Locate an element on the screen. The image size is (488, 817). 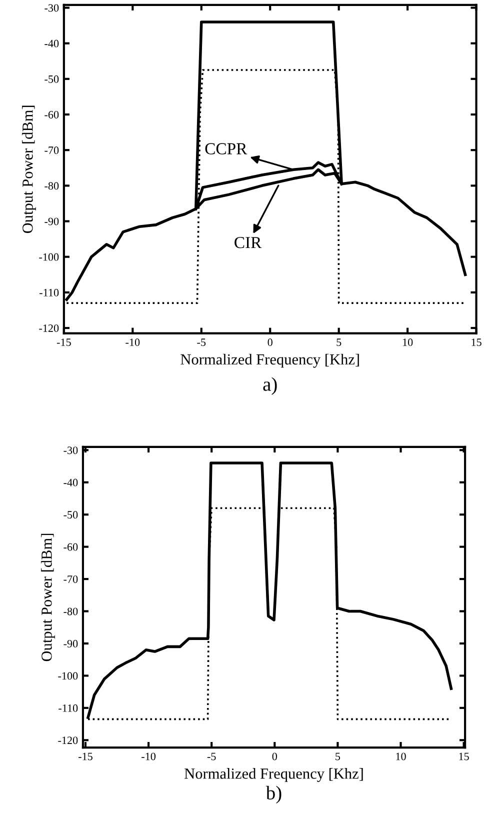
text: b) is located at coordinates (274, 795).